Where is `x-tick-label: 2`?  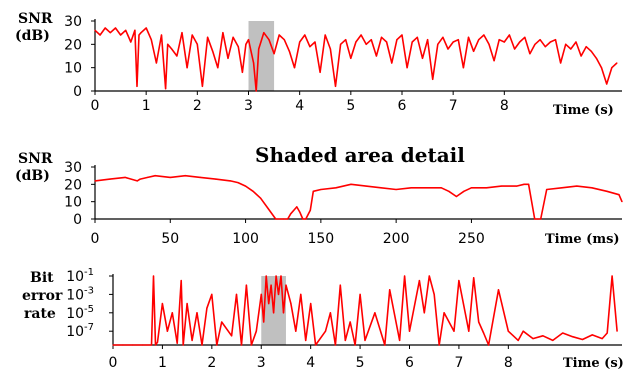
x-tick-label: 2 is located at coordinates (197, 106).